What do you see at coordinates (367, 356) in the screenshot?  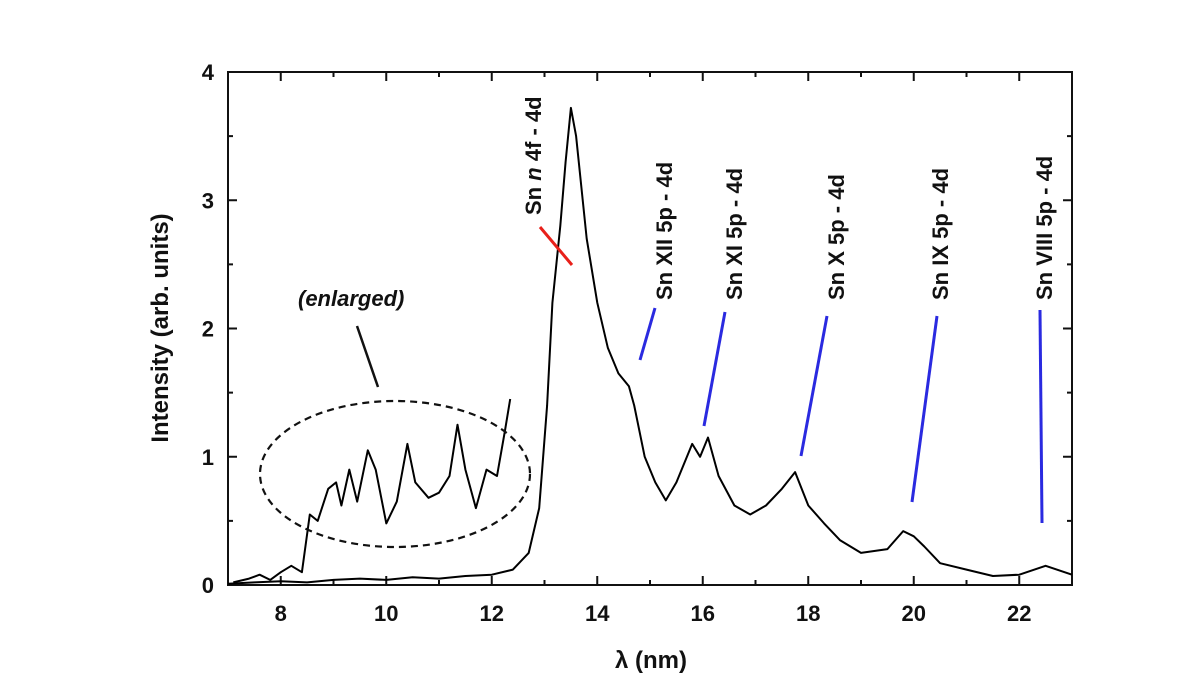 I see `enlarged-pointer-line` at bounding box center [367, 356].